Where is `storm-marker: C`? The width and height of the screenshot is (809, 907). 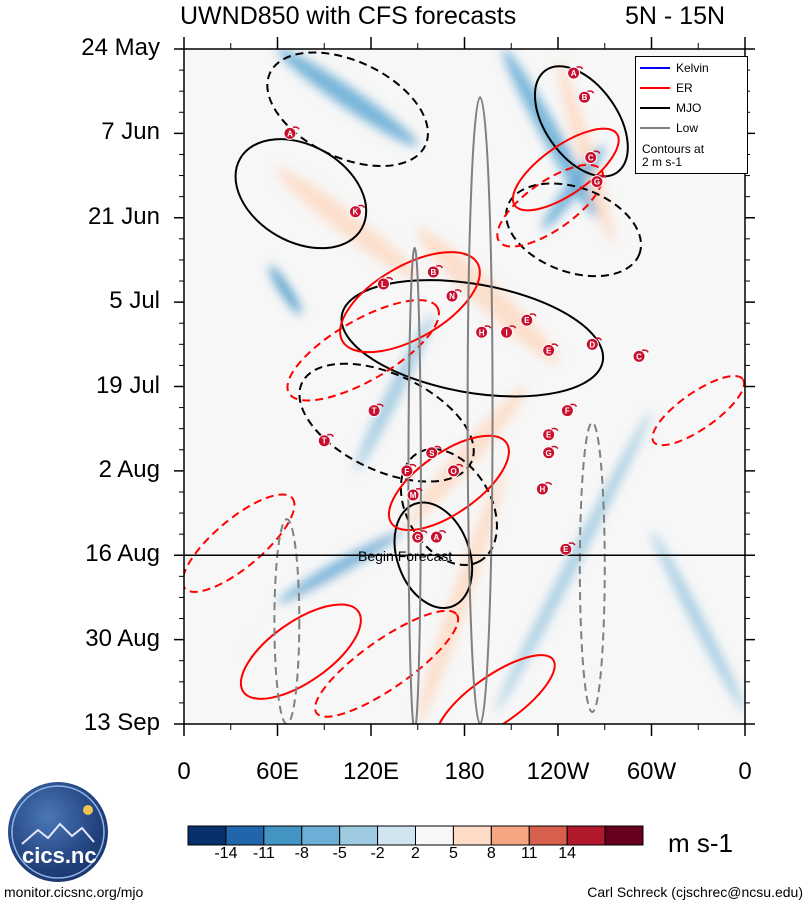
storm-marker: C is located at coordinates (592, 157).